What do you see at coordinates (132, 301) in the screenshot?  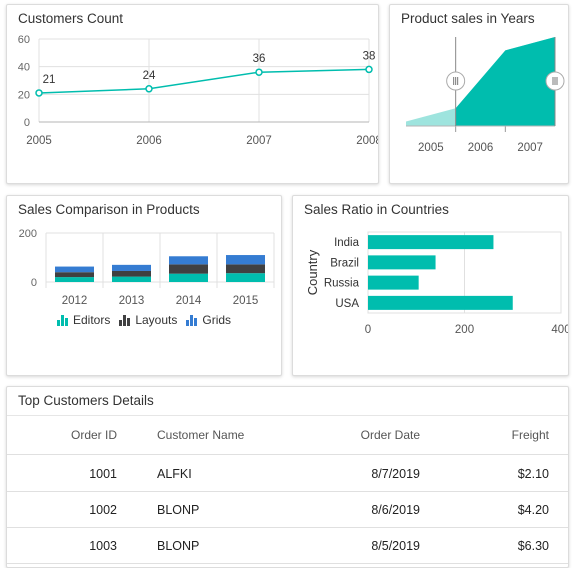 I see `x-tick-label: 2013` at bounding box center [132, 301].